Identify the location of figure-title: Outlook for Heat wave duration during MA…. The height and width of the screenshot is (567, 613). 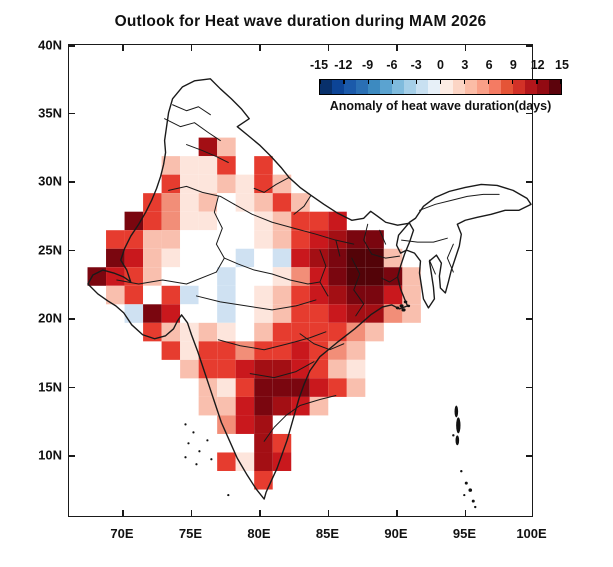
(300, 21).